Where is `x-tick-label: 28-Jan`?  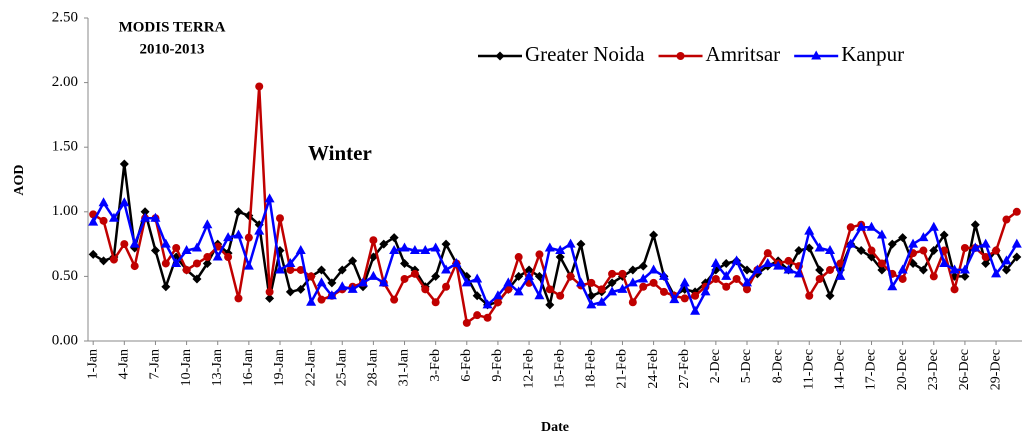
x-tick-label: 28-Jan is located at coordinates (373, 367).